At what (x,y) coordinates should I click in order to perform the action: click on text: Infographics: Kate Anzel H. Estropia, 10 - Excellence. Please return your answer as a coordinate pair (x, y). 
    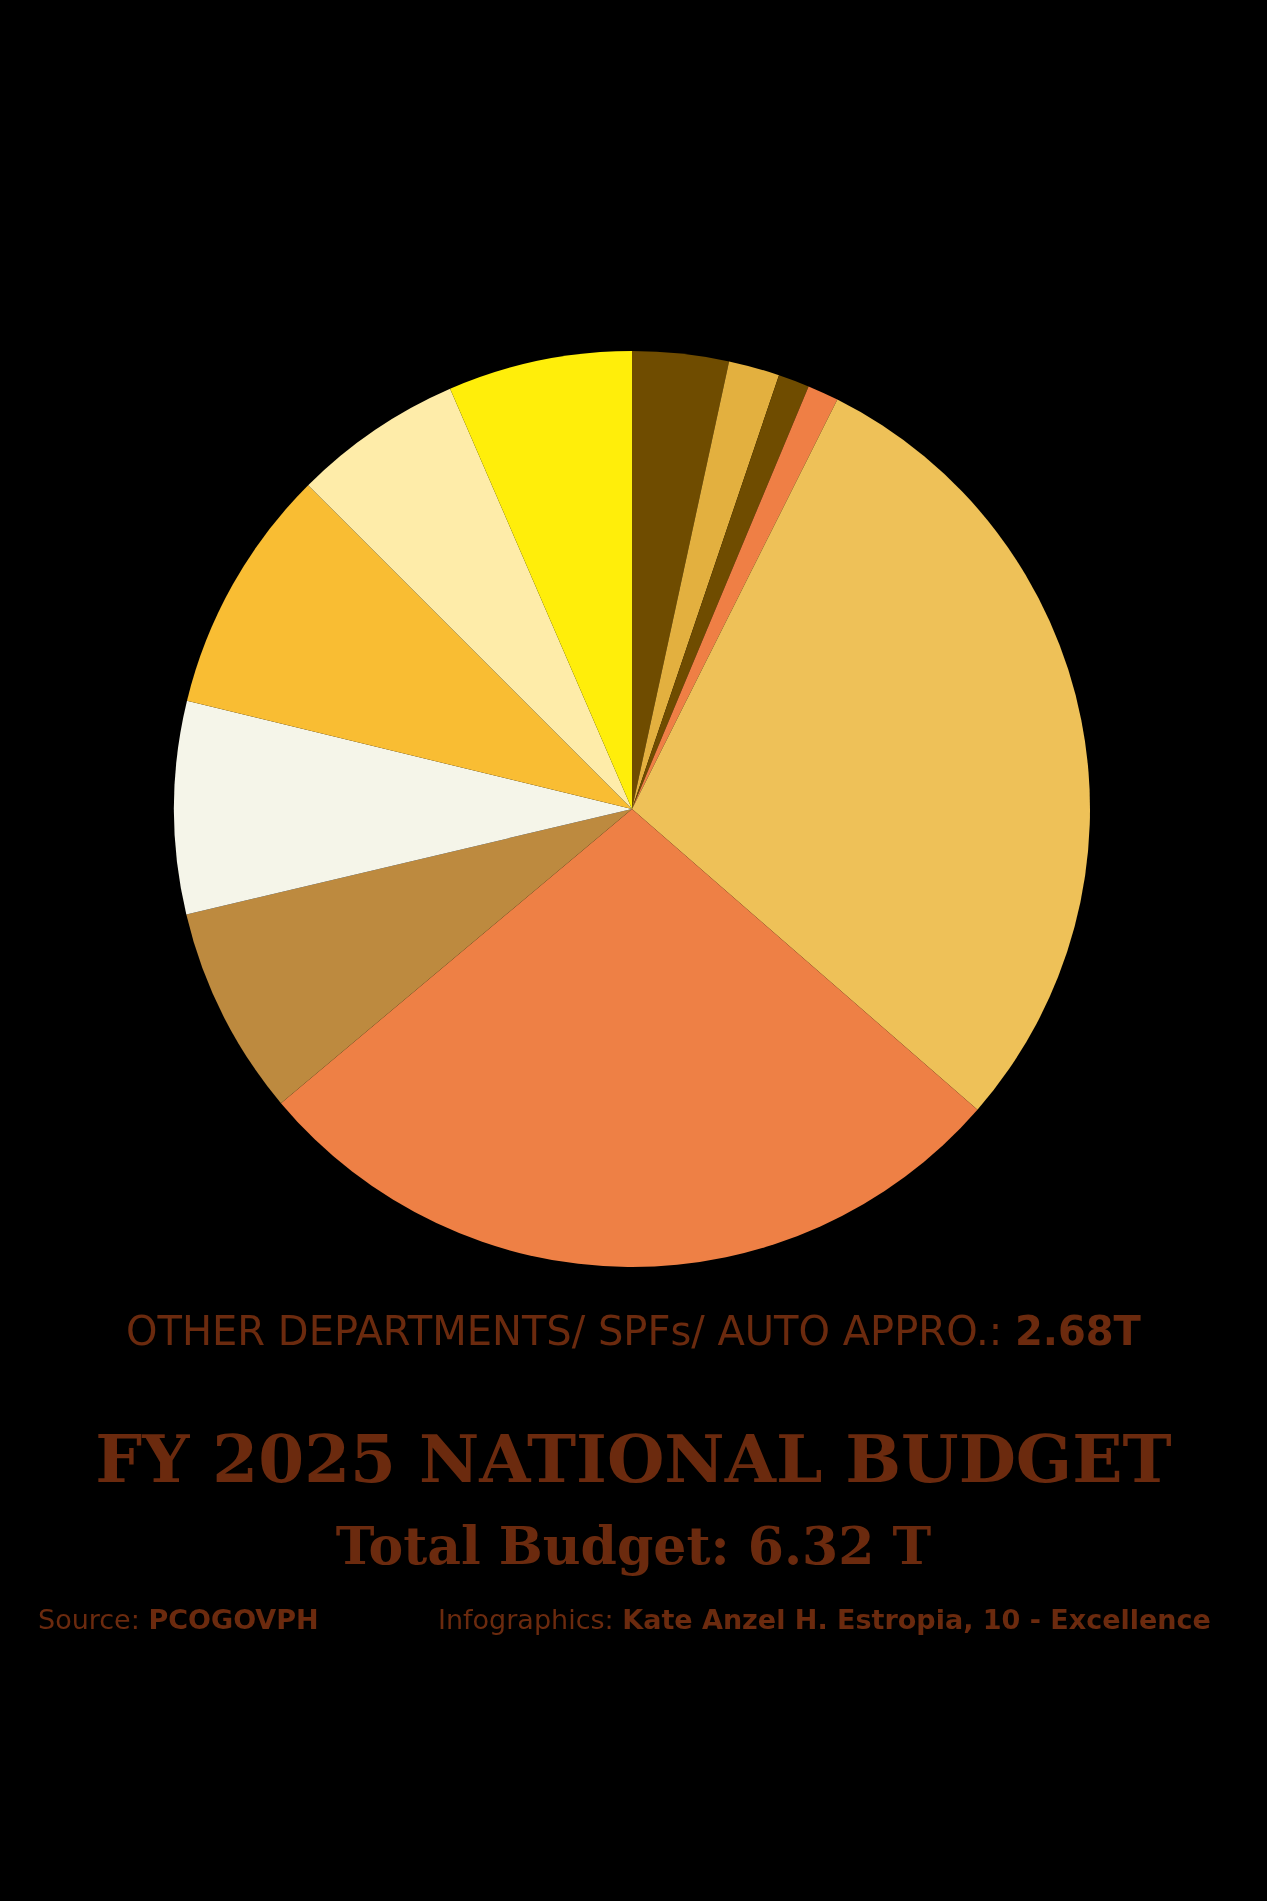
    Looking at the image, I should click on (824, 1619).